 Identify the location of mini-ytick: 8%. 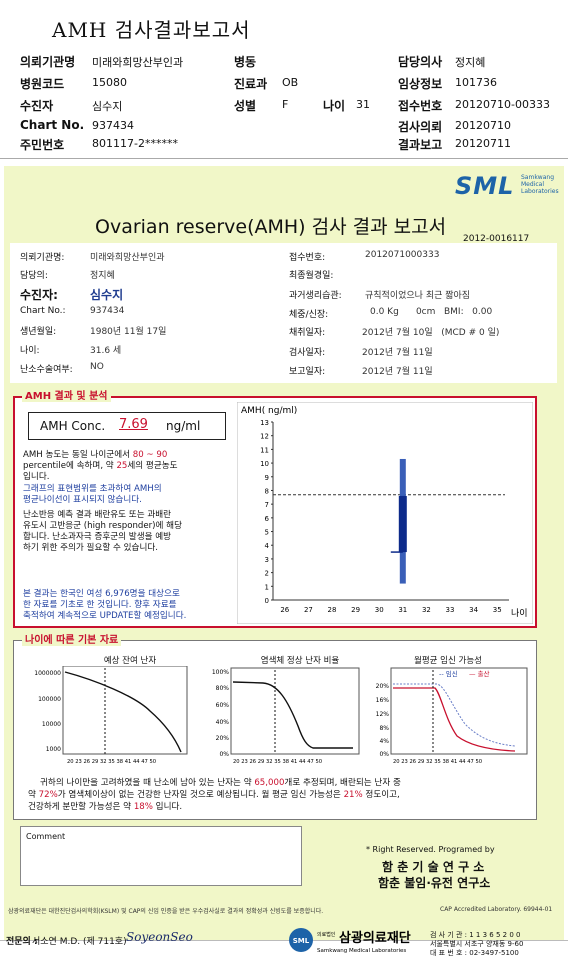
(384, 728).